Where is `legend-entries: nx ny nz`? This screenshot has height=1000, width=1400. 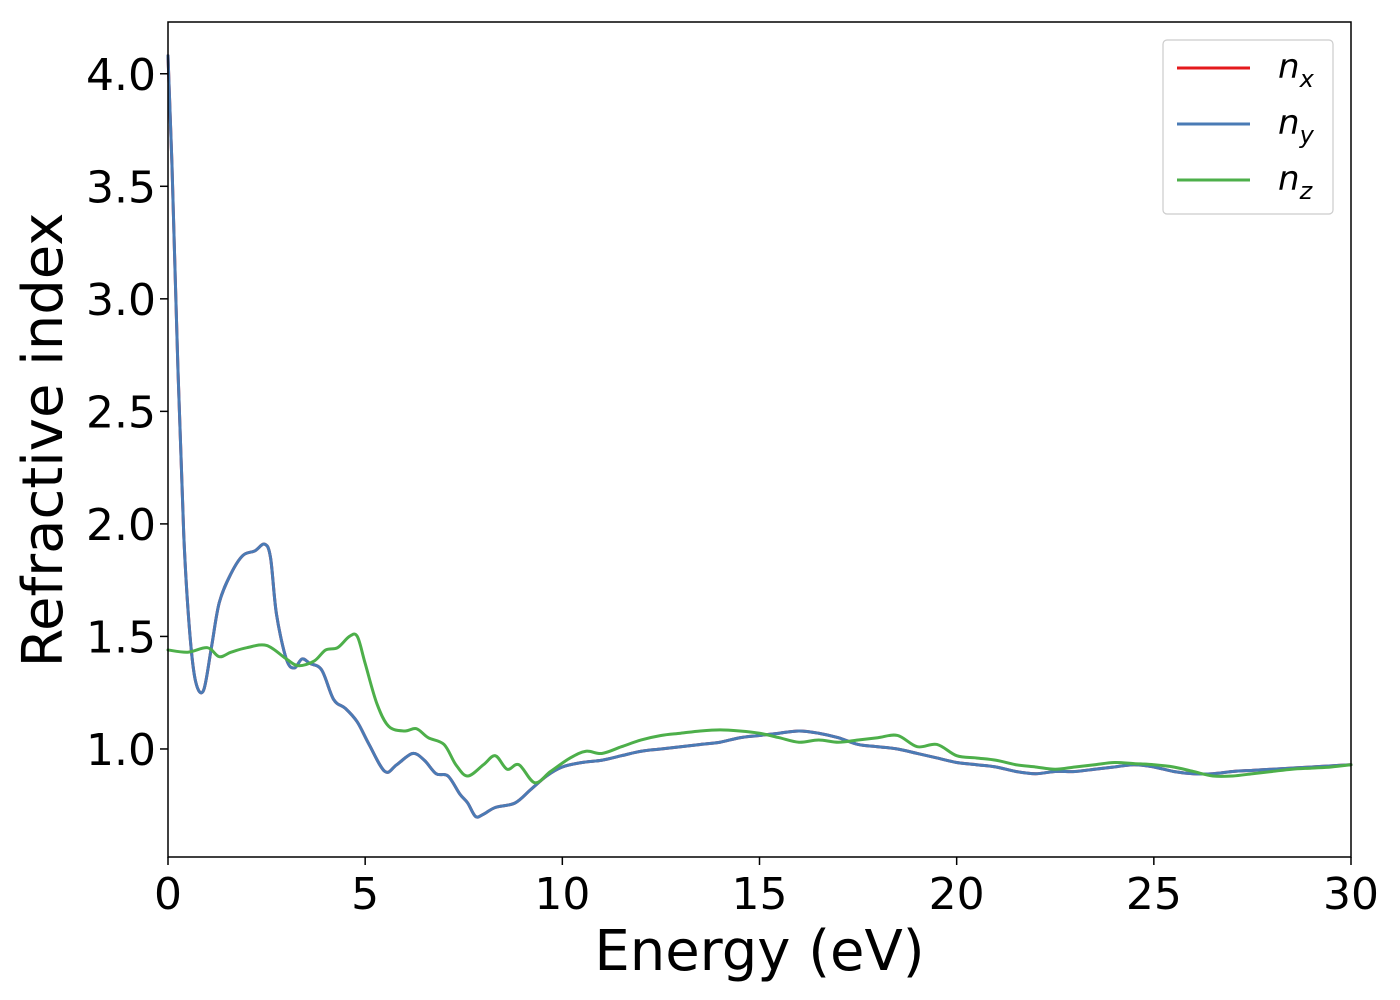
legend-entries: nx ny nz is located at coordinates (1246, 126).